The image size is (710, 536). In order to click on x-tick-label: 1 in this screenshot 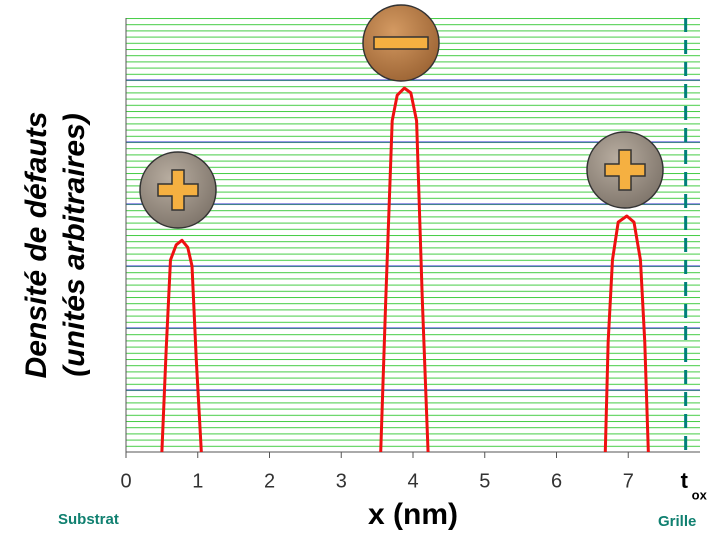, I will do `click(197, 481)`.